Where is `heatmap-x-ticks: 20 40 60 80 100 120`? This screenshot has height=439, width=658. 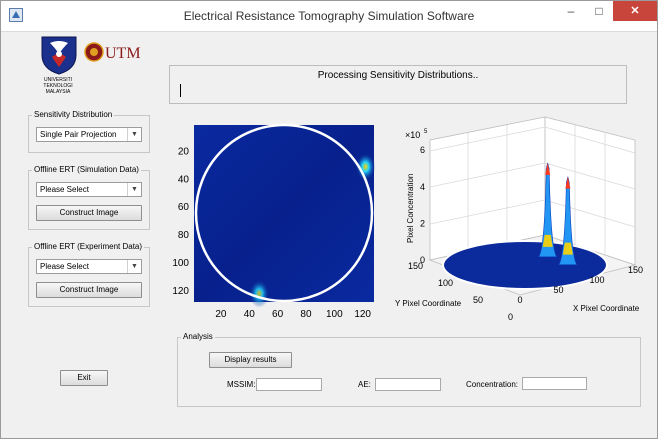
heatmap-x-ticks: 20 40 60 80 100 120 is located at coordinates (293, 314).